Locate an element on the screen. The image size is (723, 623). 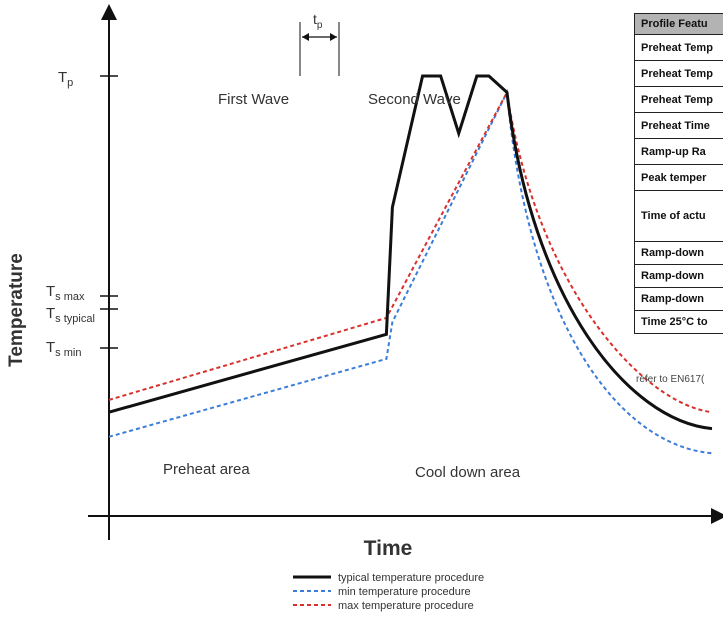
legend-label: typical temperature procedure is located at coordinates (411, 578).